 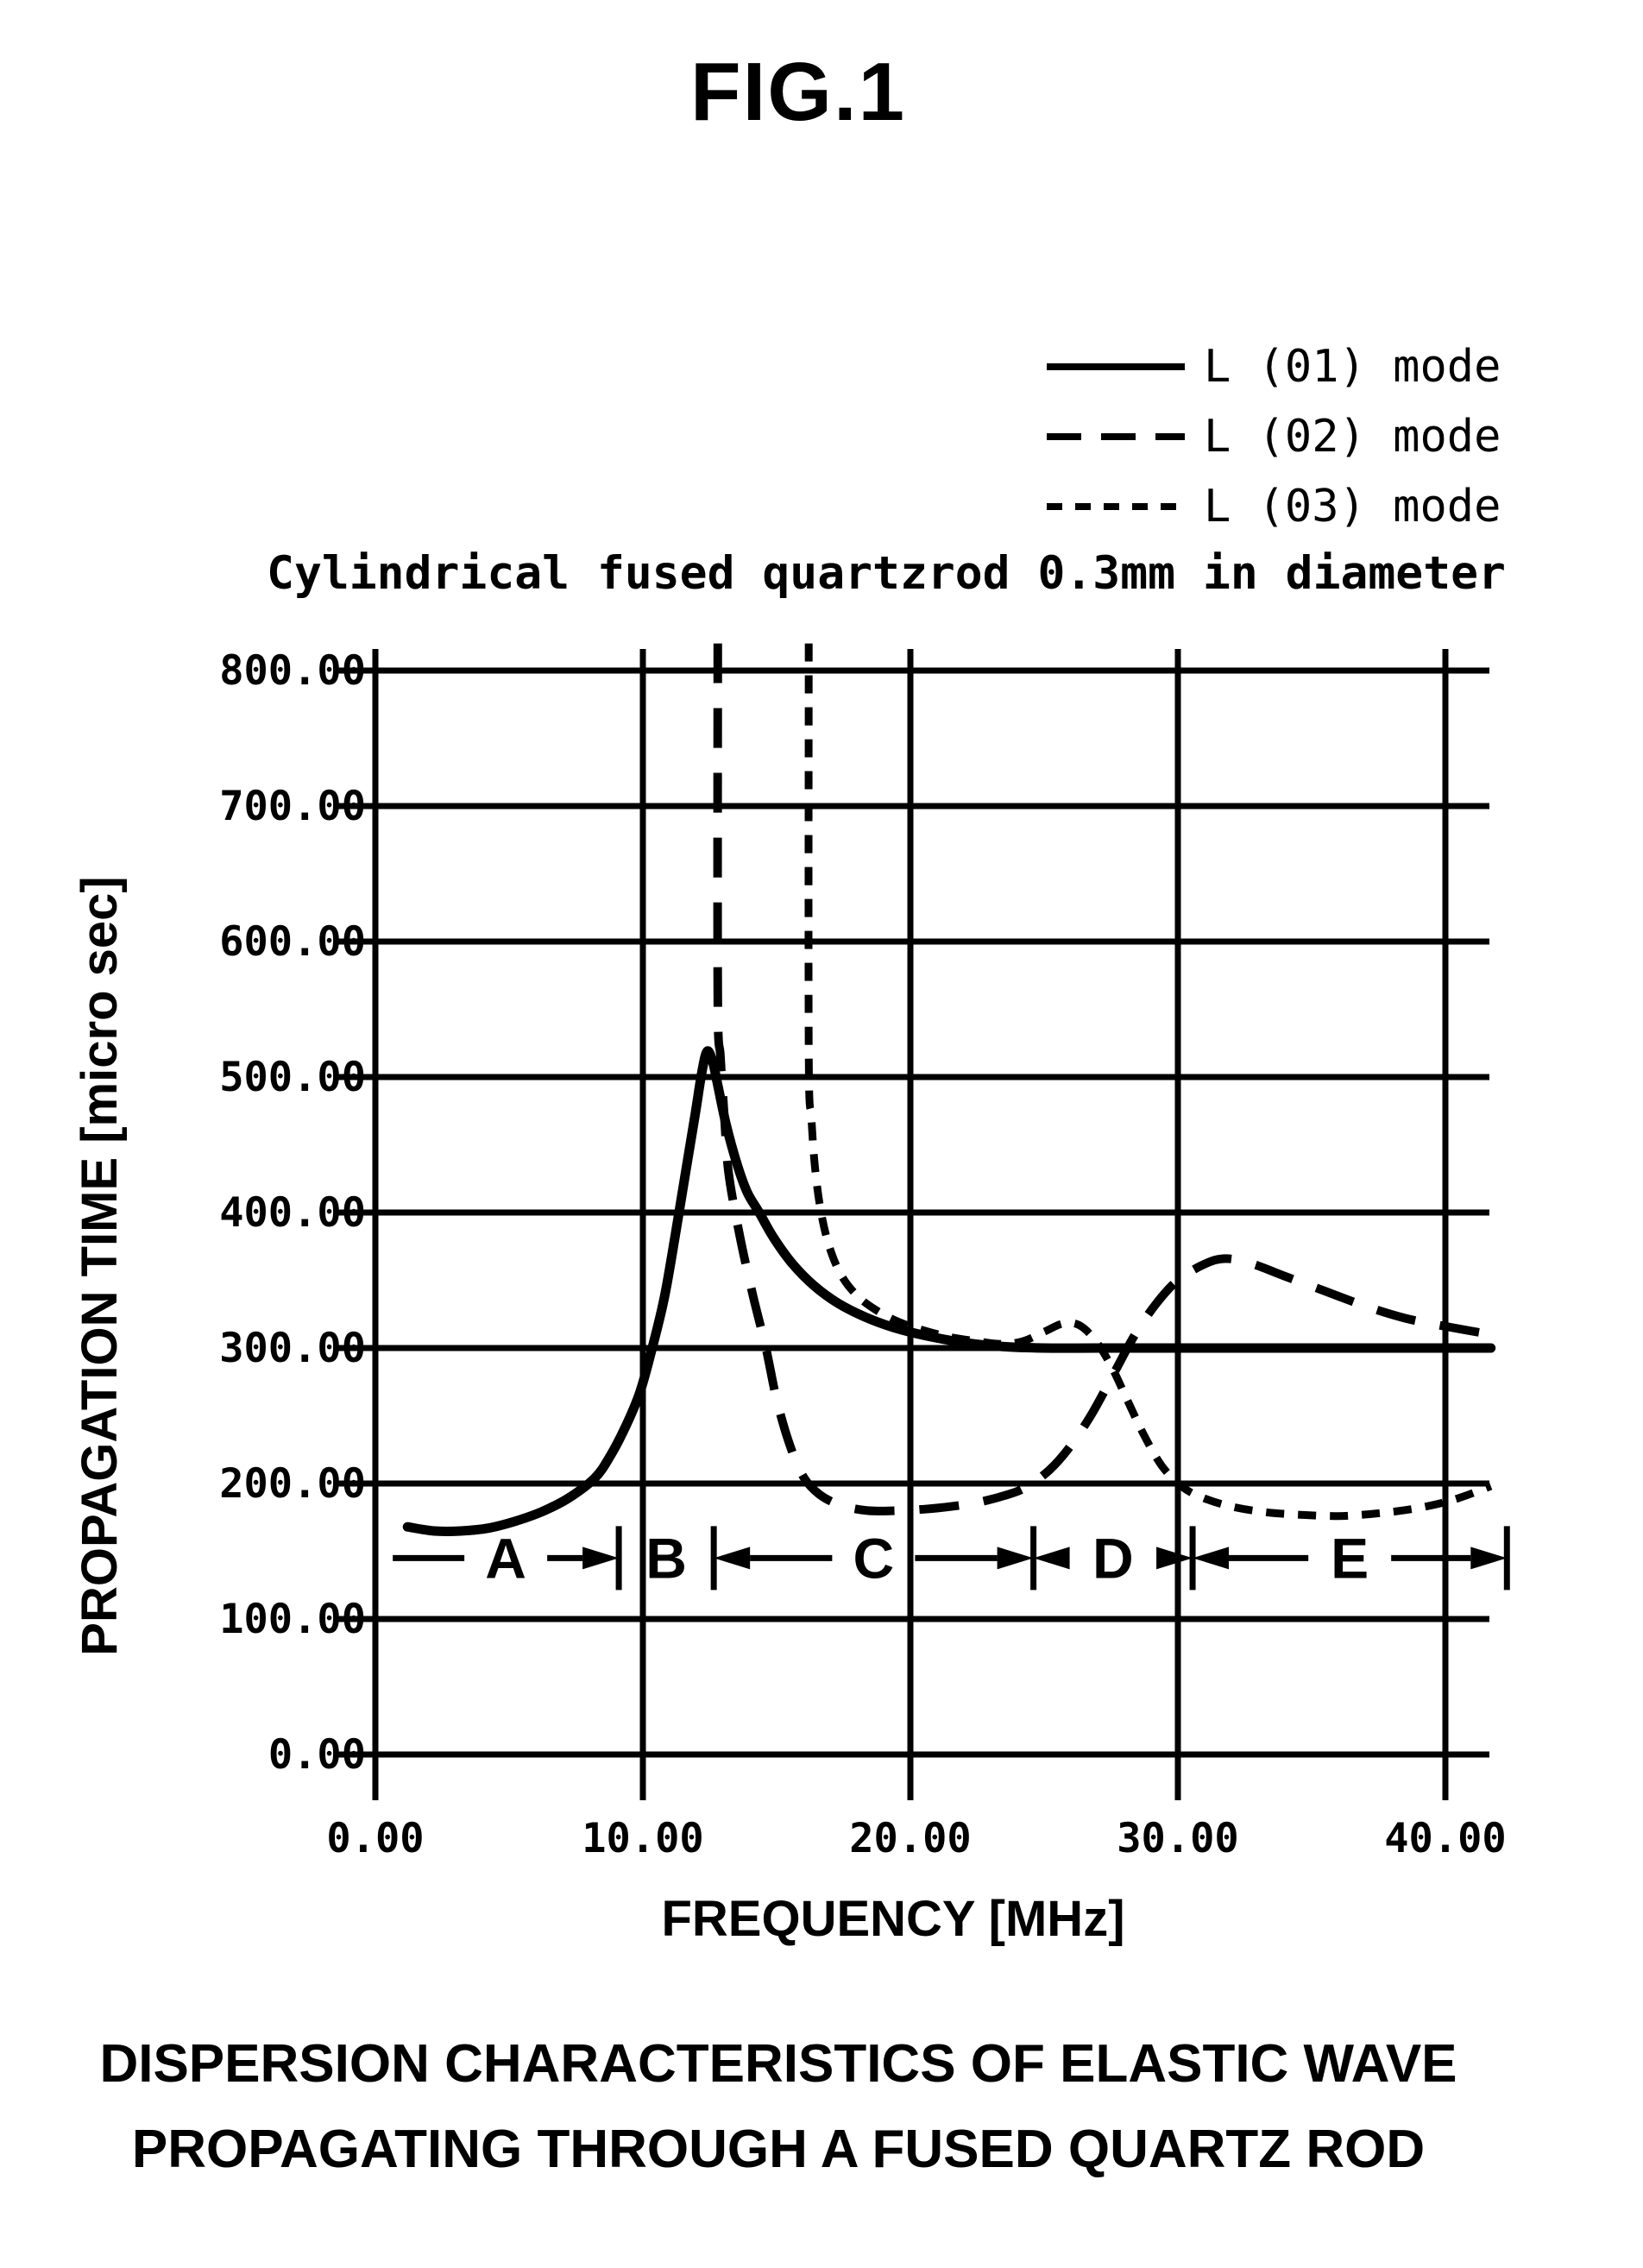 I want to click on legend-item-l01-mode: L (01) mode, so click(x=1288, y=366).